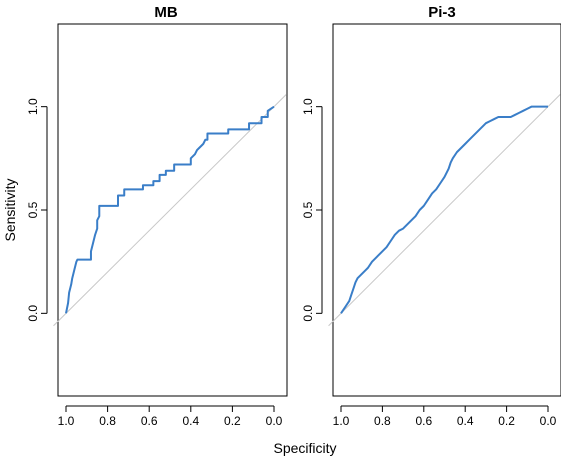 The width and height of the screenshot is (561, 459). I want to click on x-axis-label: Specificity, so click(304, 448).